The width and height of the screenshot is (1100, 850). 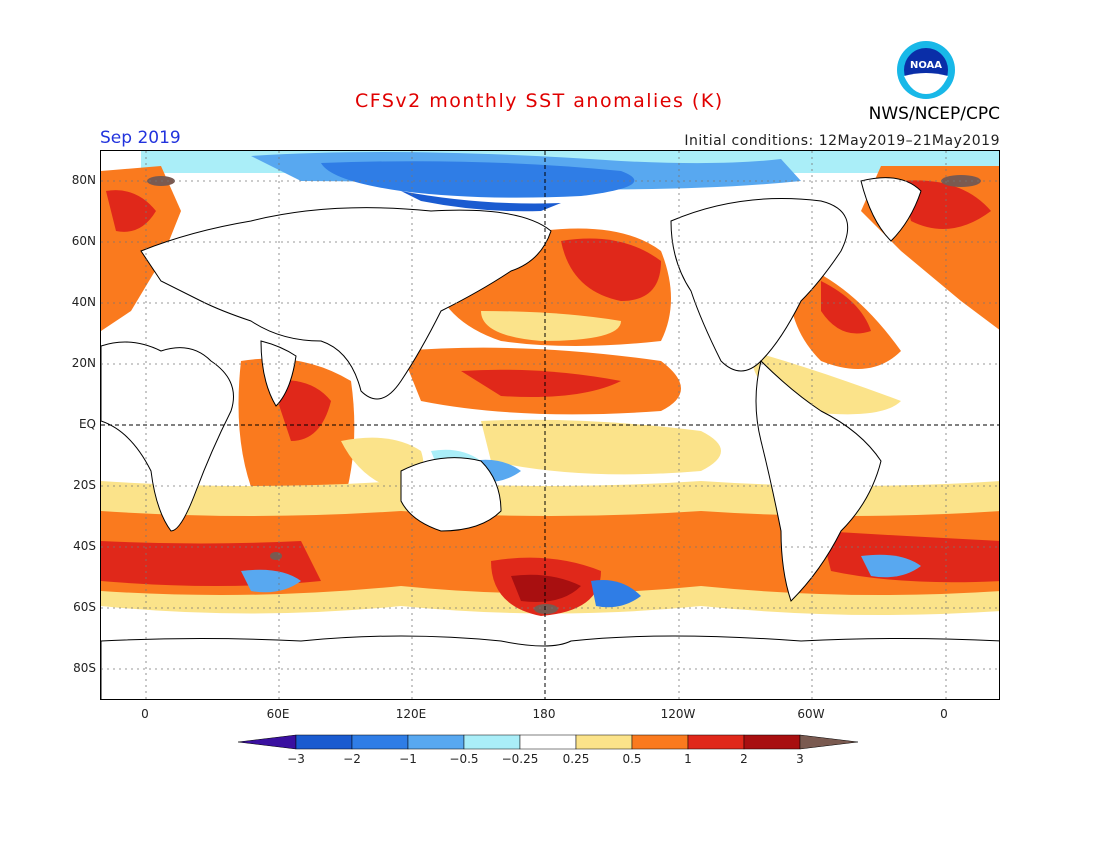 What do you see at coordinates (84, 668) in the screenshot?
I see `lat-label: 80S` at bounding box center [84, 668].